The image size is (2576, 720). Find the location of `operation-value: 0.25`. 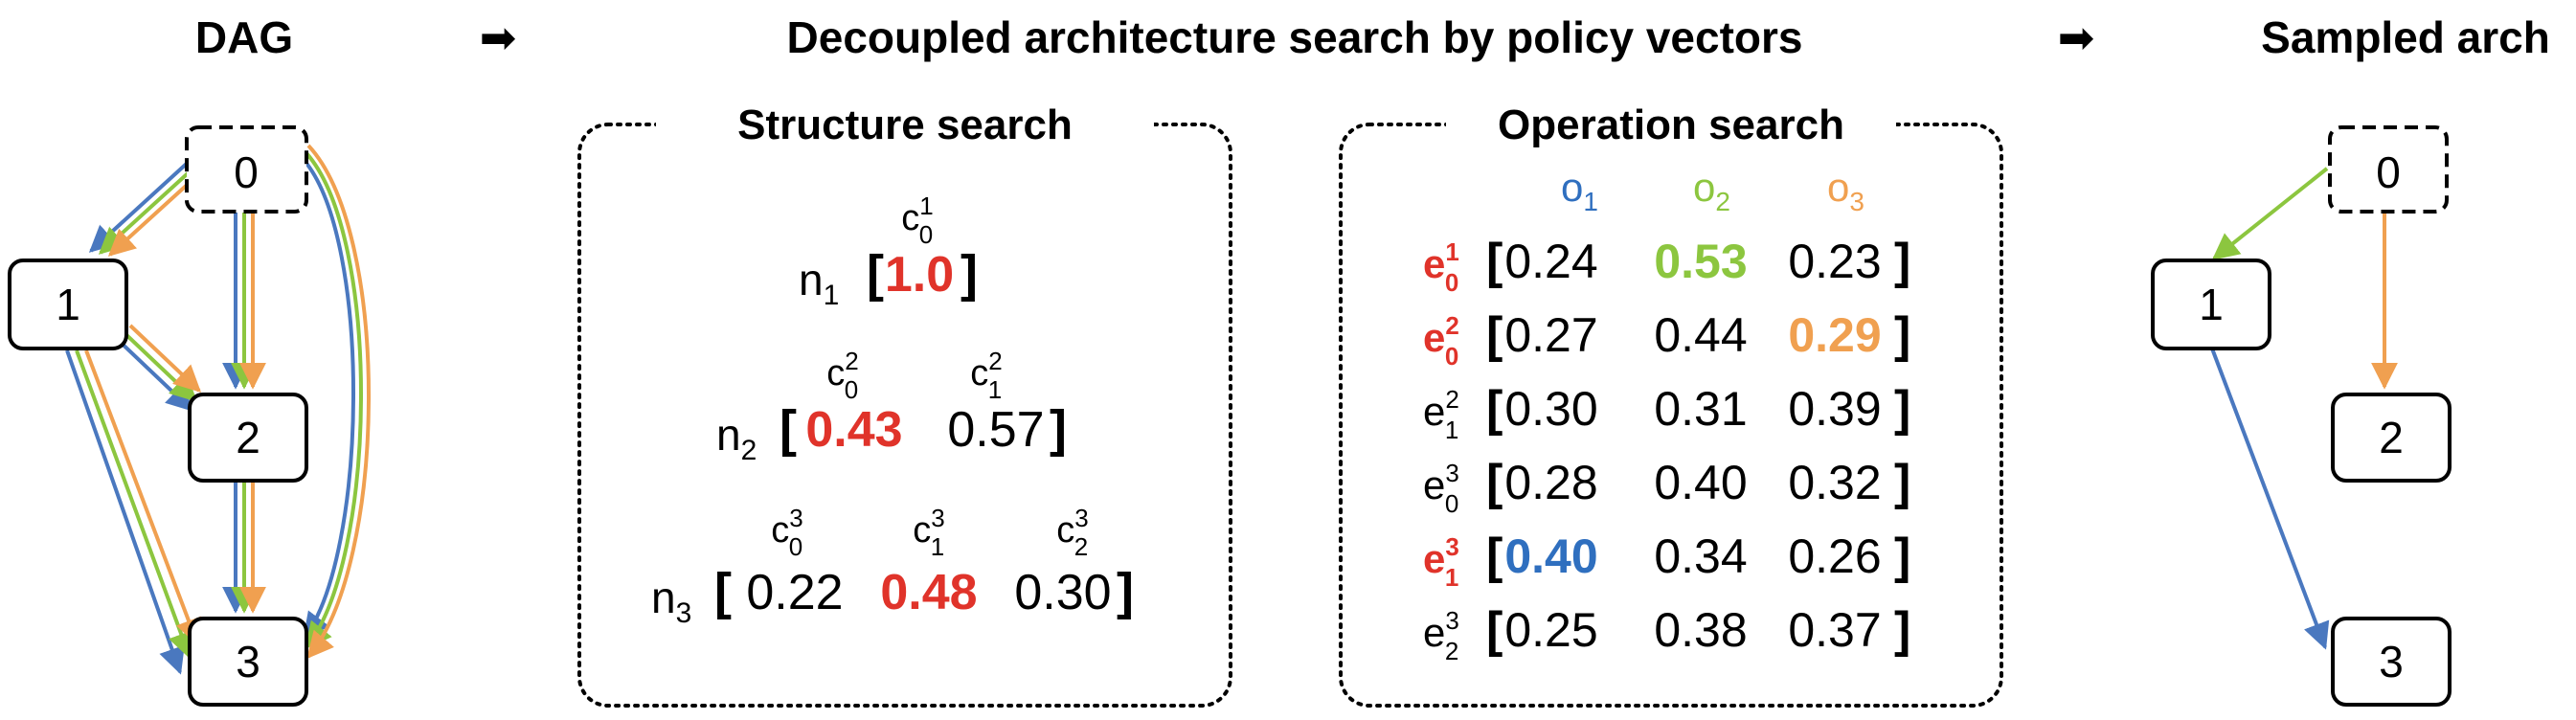

operation-value: 0.25 is located at coordinates (1550, 630).